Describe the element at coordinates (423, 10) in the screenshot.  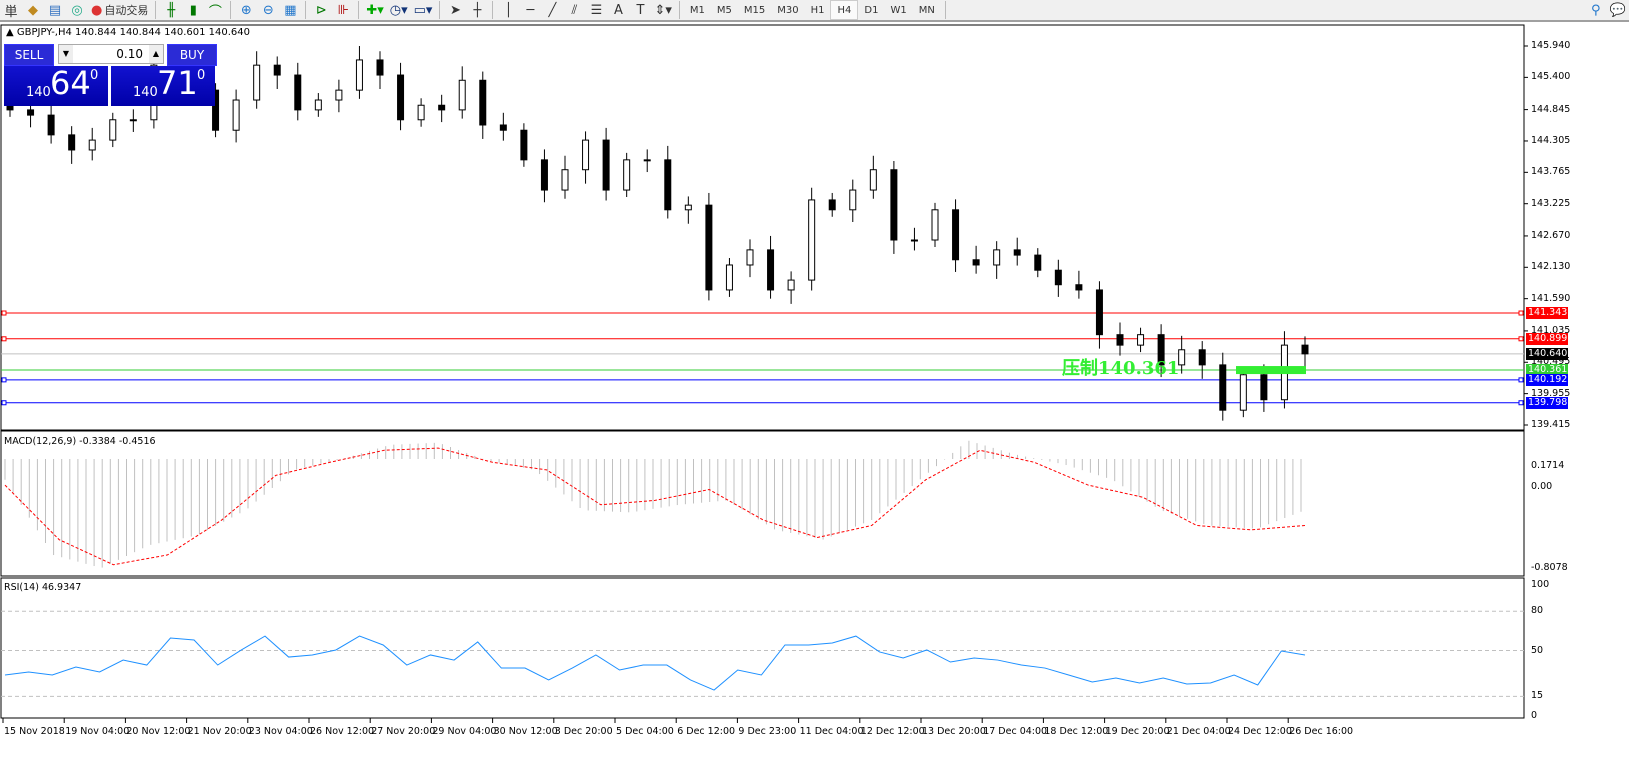
I see `templates-icon: ▭▾` at that location.